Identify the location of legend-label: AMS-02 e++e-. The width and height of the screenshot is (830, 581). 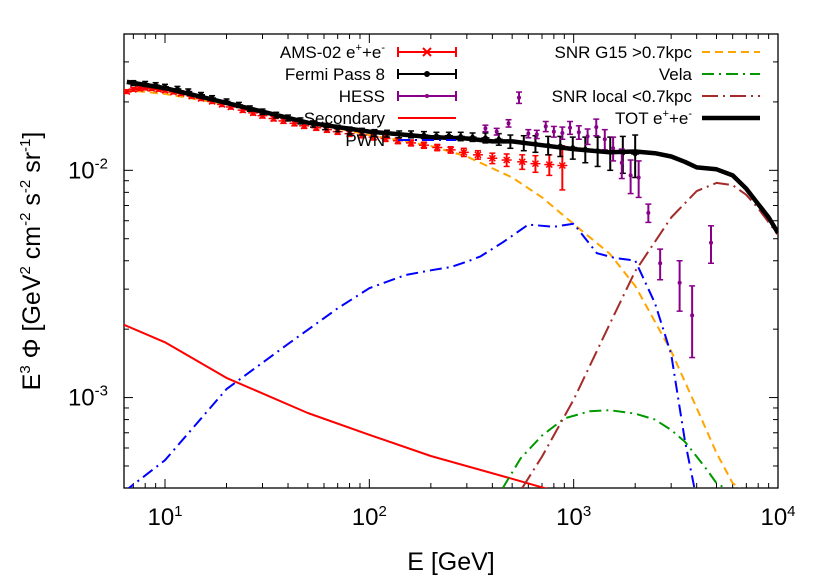
(332, 52).